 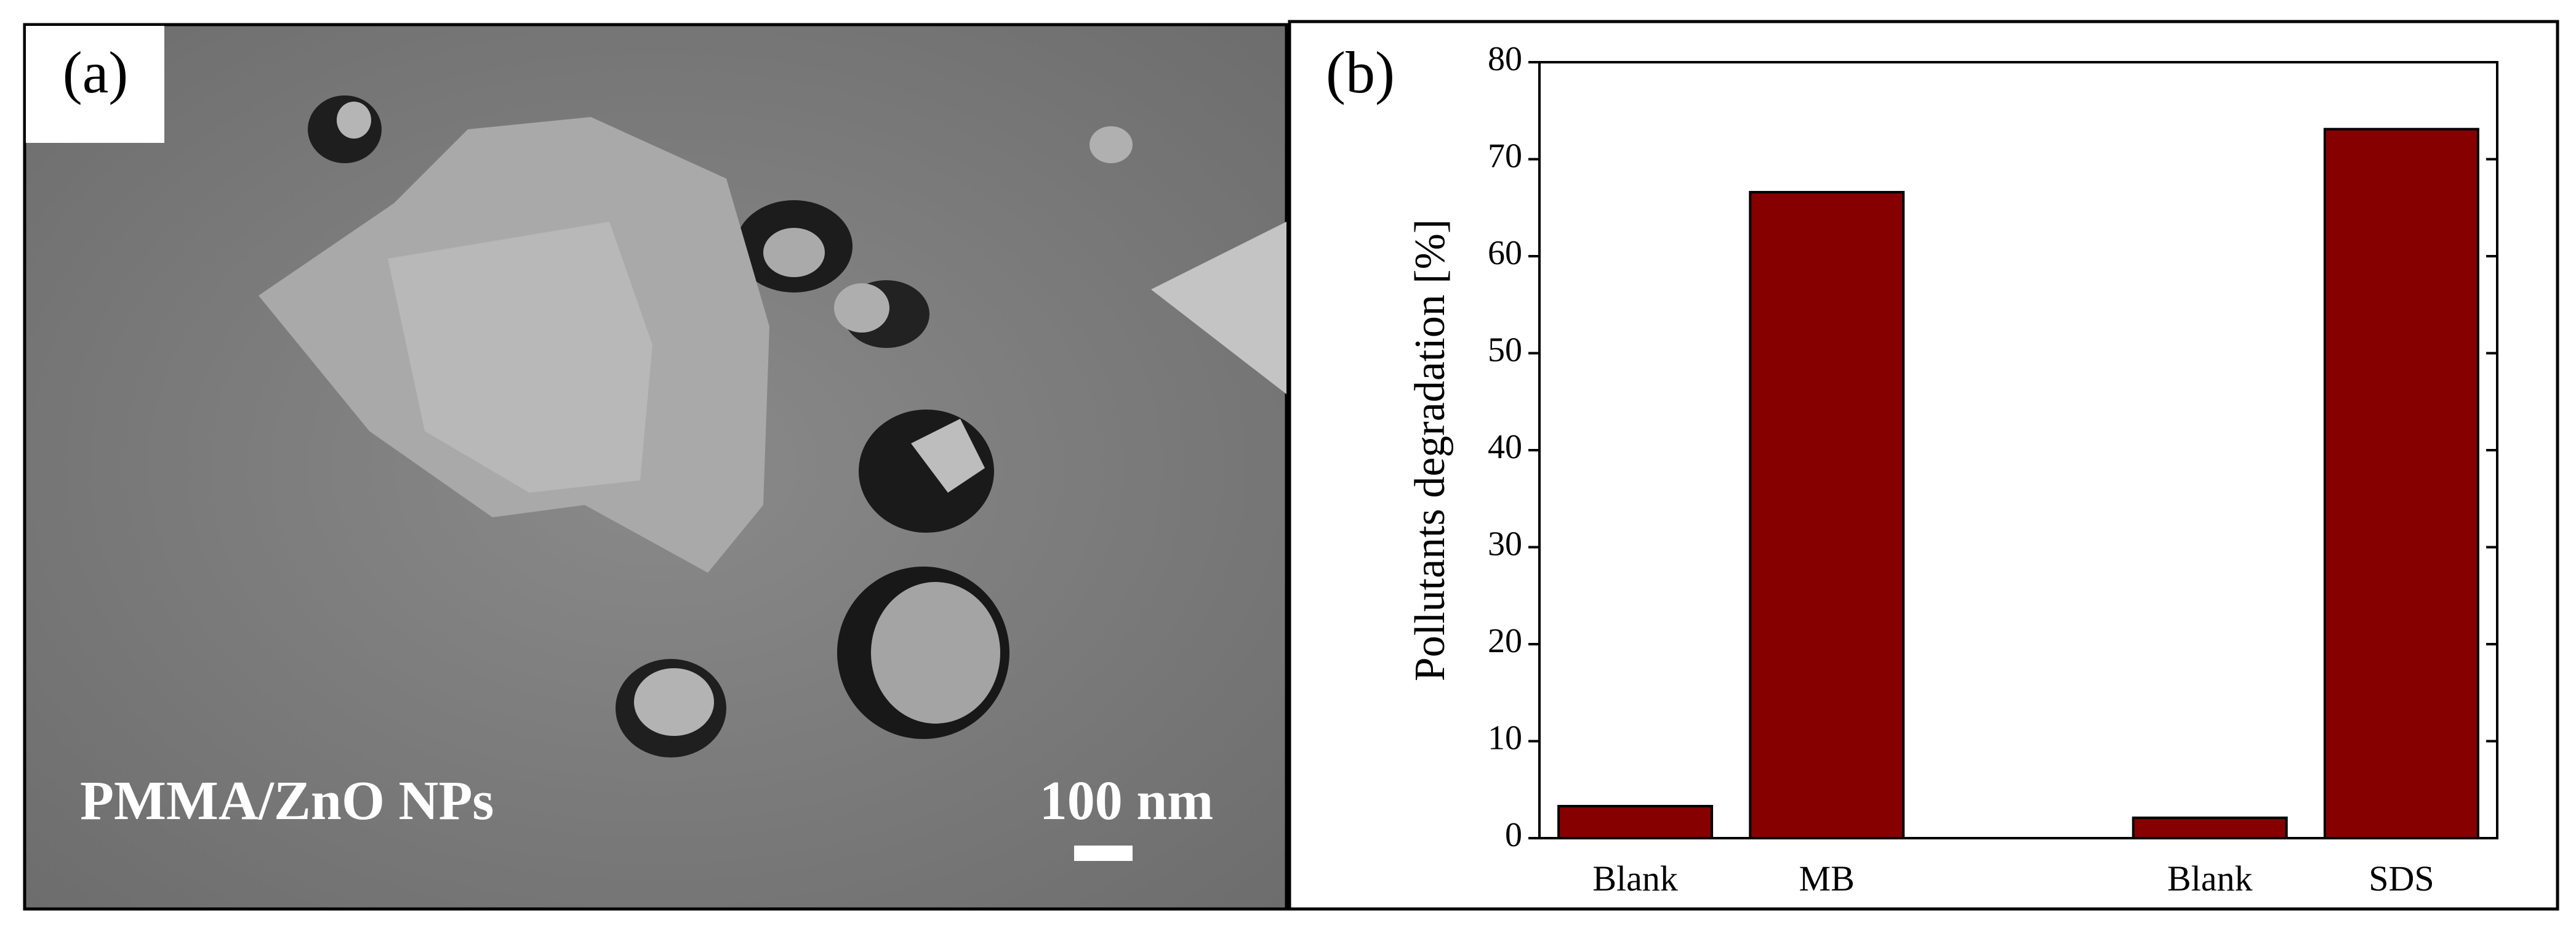 I want to click on panel-label: (a), so click(x=96, y=72).